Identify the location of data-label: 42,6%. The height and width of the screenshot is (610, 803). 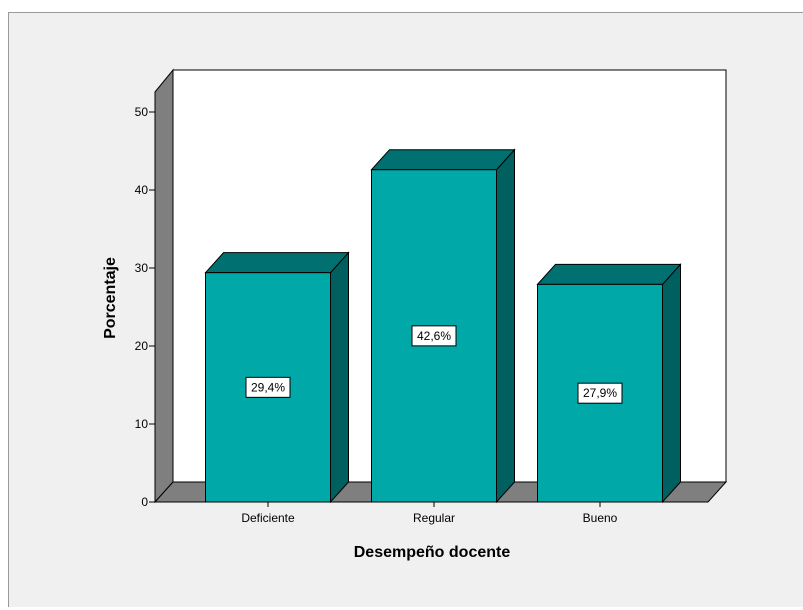
(434, 336).